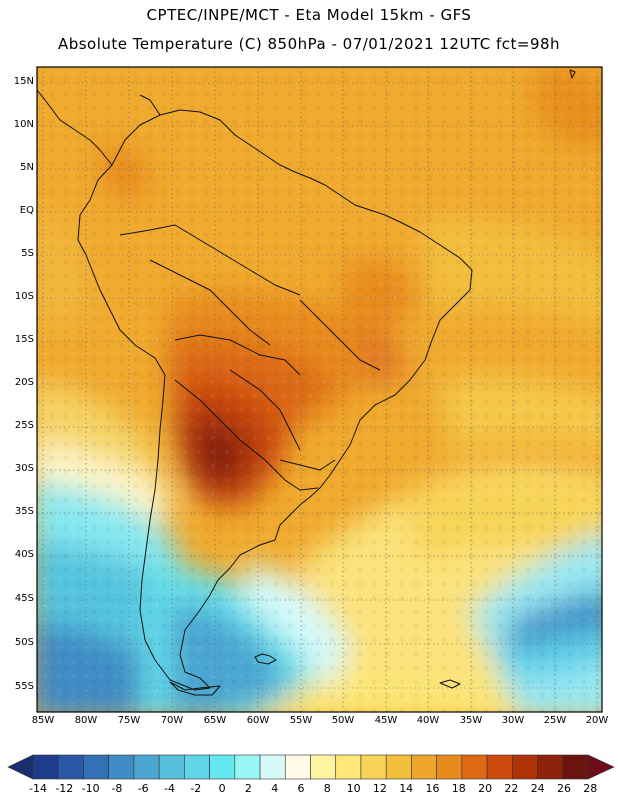 The height and width of the screenshot is (800, 618). Describe the element at coordinates (24, 554) in the screenshot. I see `lat-label: 40S` at that location.